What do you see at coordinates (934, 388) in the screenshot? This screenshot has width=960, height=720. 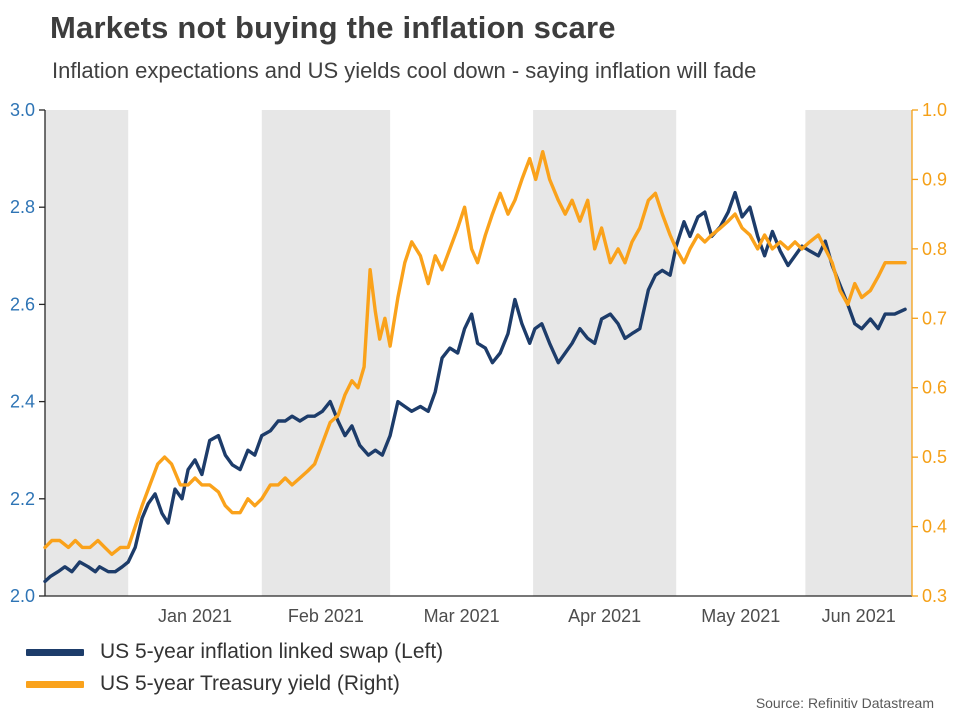 I see `right-axis-tick-label: 0.6` at bounding box center [934, 388].